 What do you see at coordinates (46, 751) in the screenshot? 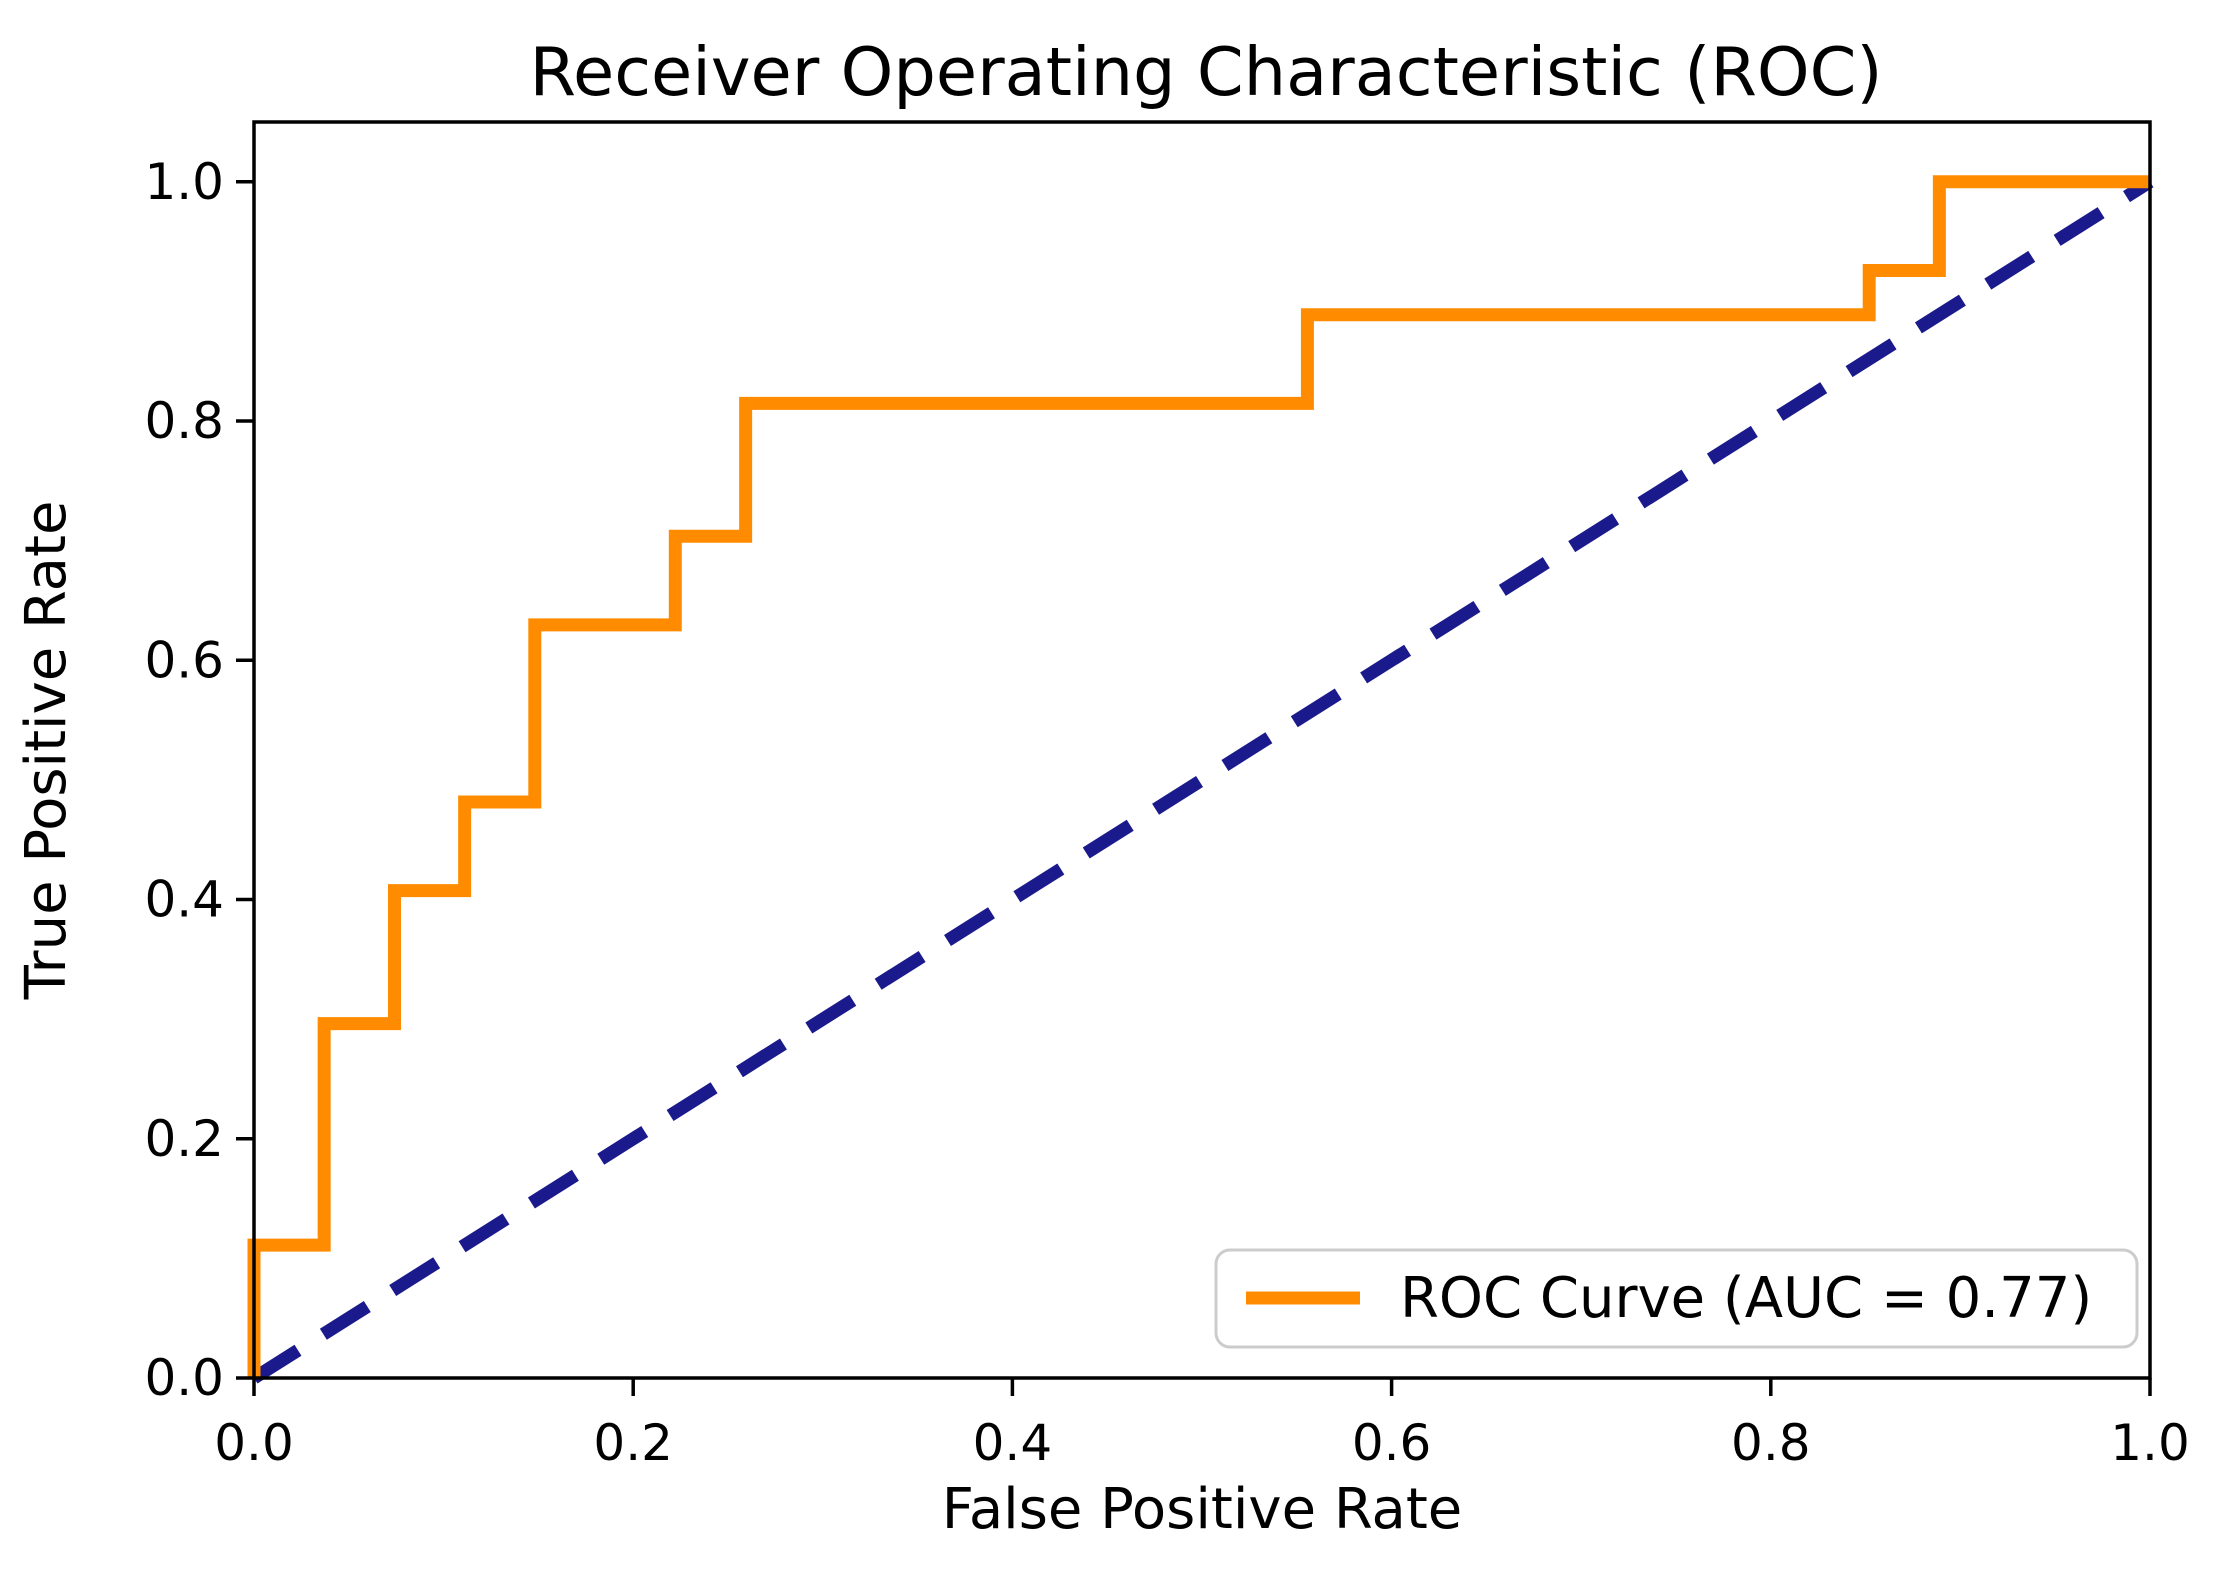
I see `y-axis-label: True Positive Rate` at bounding box center [46, 751].